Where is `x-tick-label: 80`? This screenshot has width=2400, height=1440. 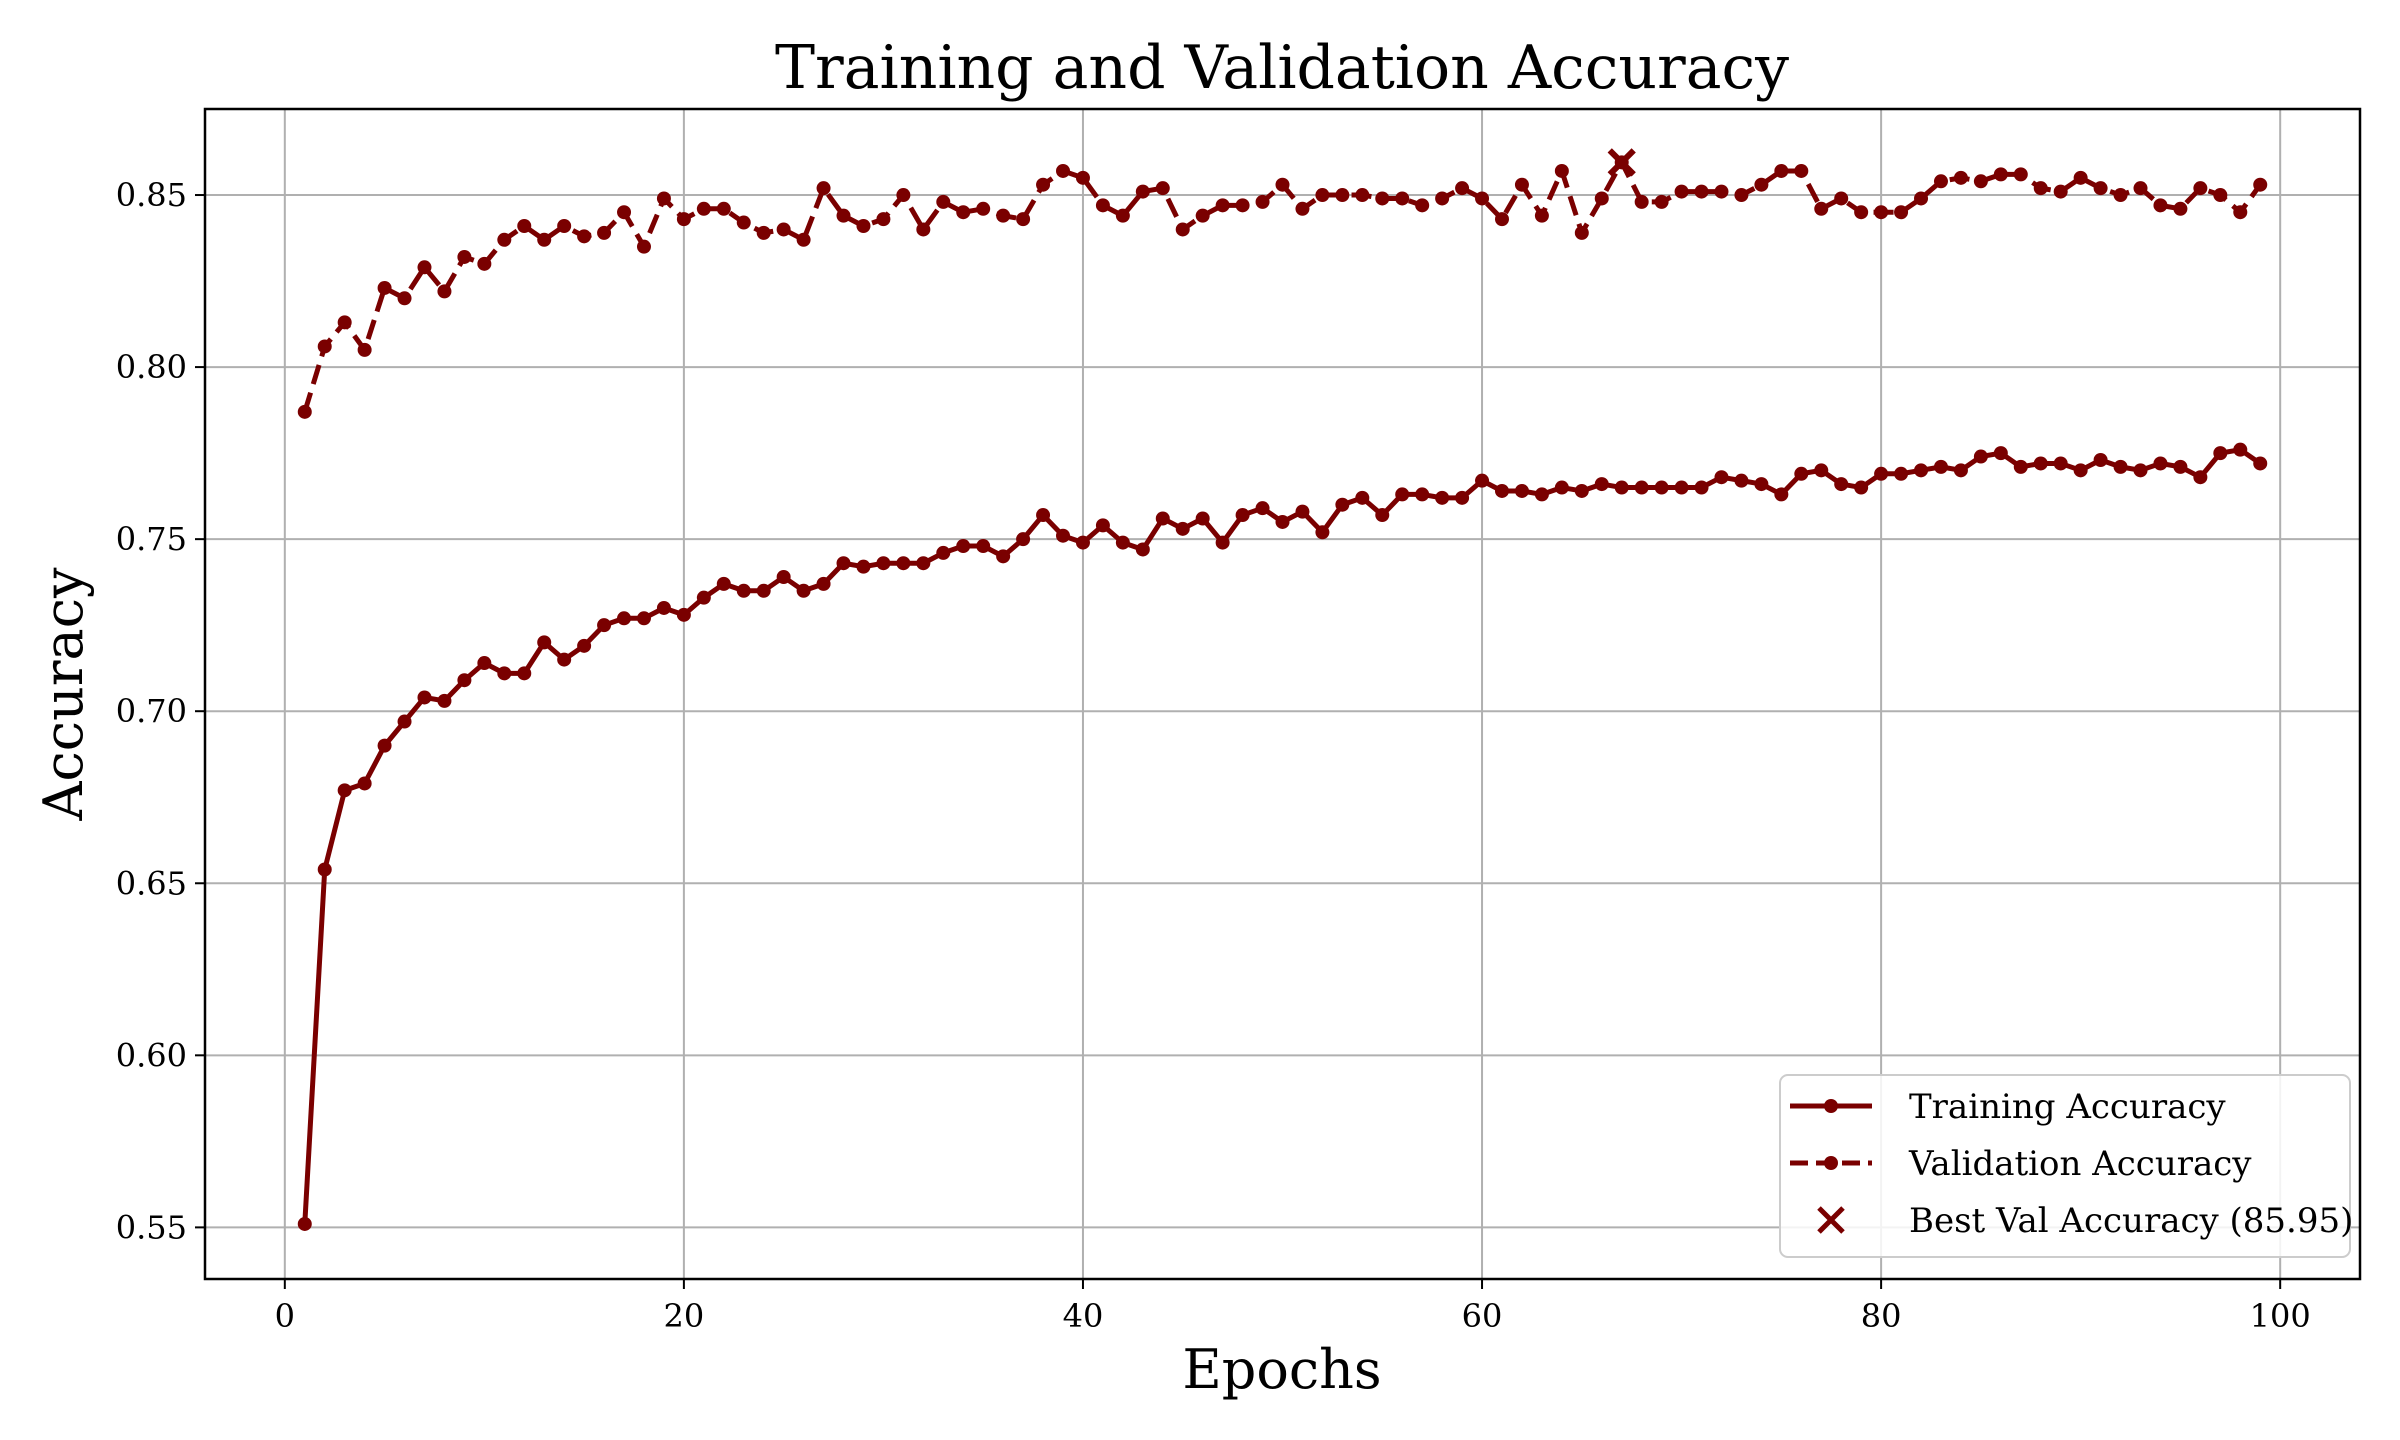
x-tick-label: 80 is located at coordinates (1881, 1316).